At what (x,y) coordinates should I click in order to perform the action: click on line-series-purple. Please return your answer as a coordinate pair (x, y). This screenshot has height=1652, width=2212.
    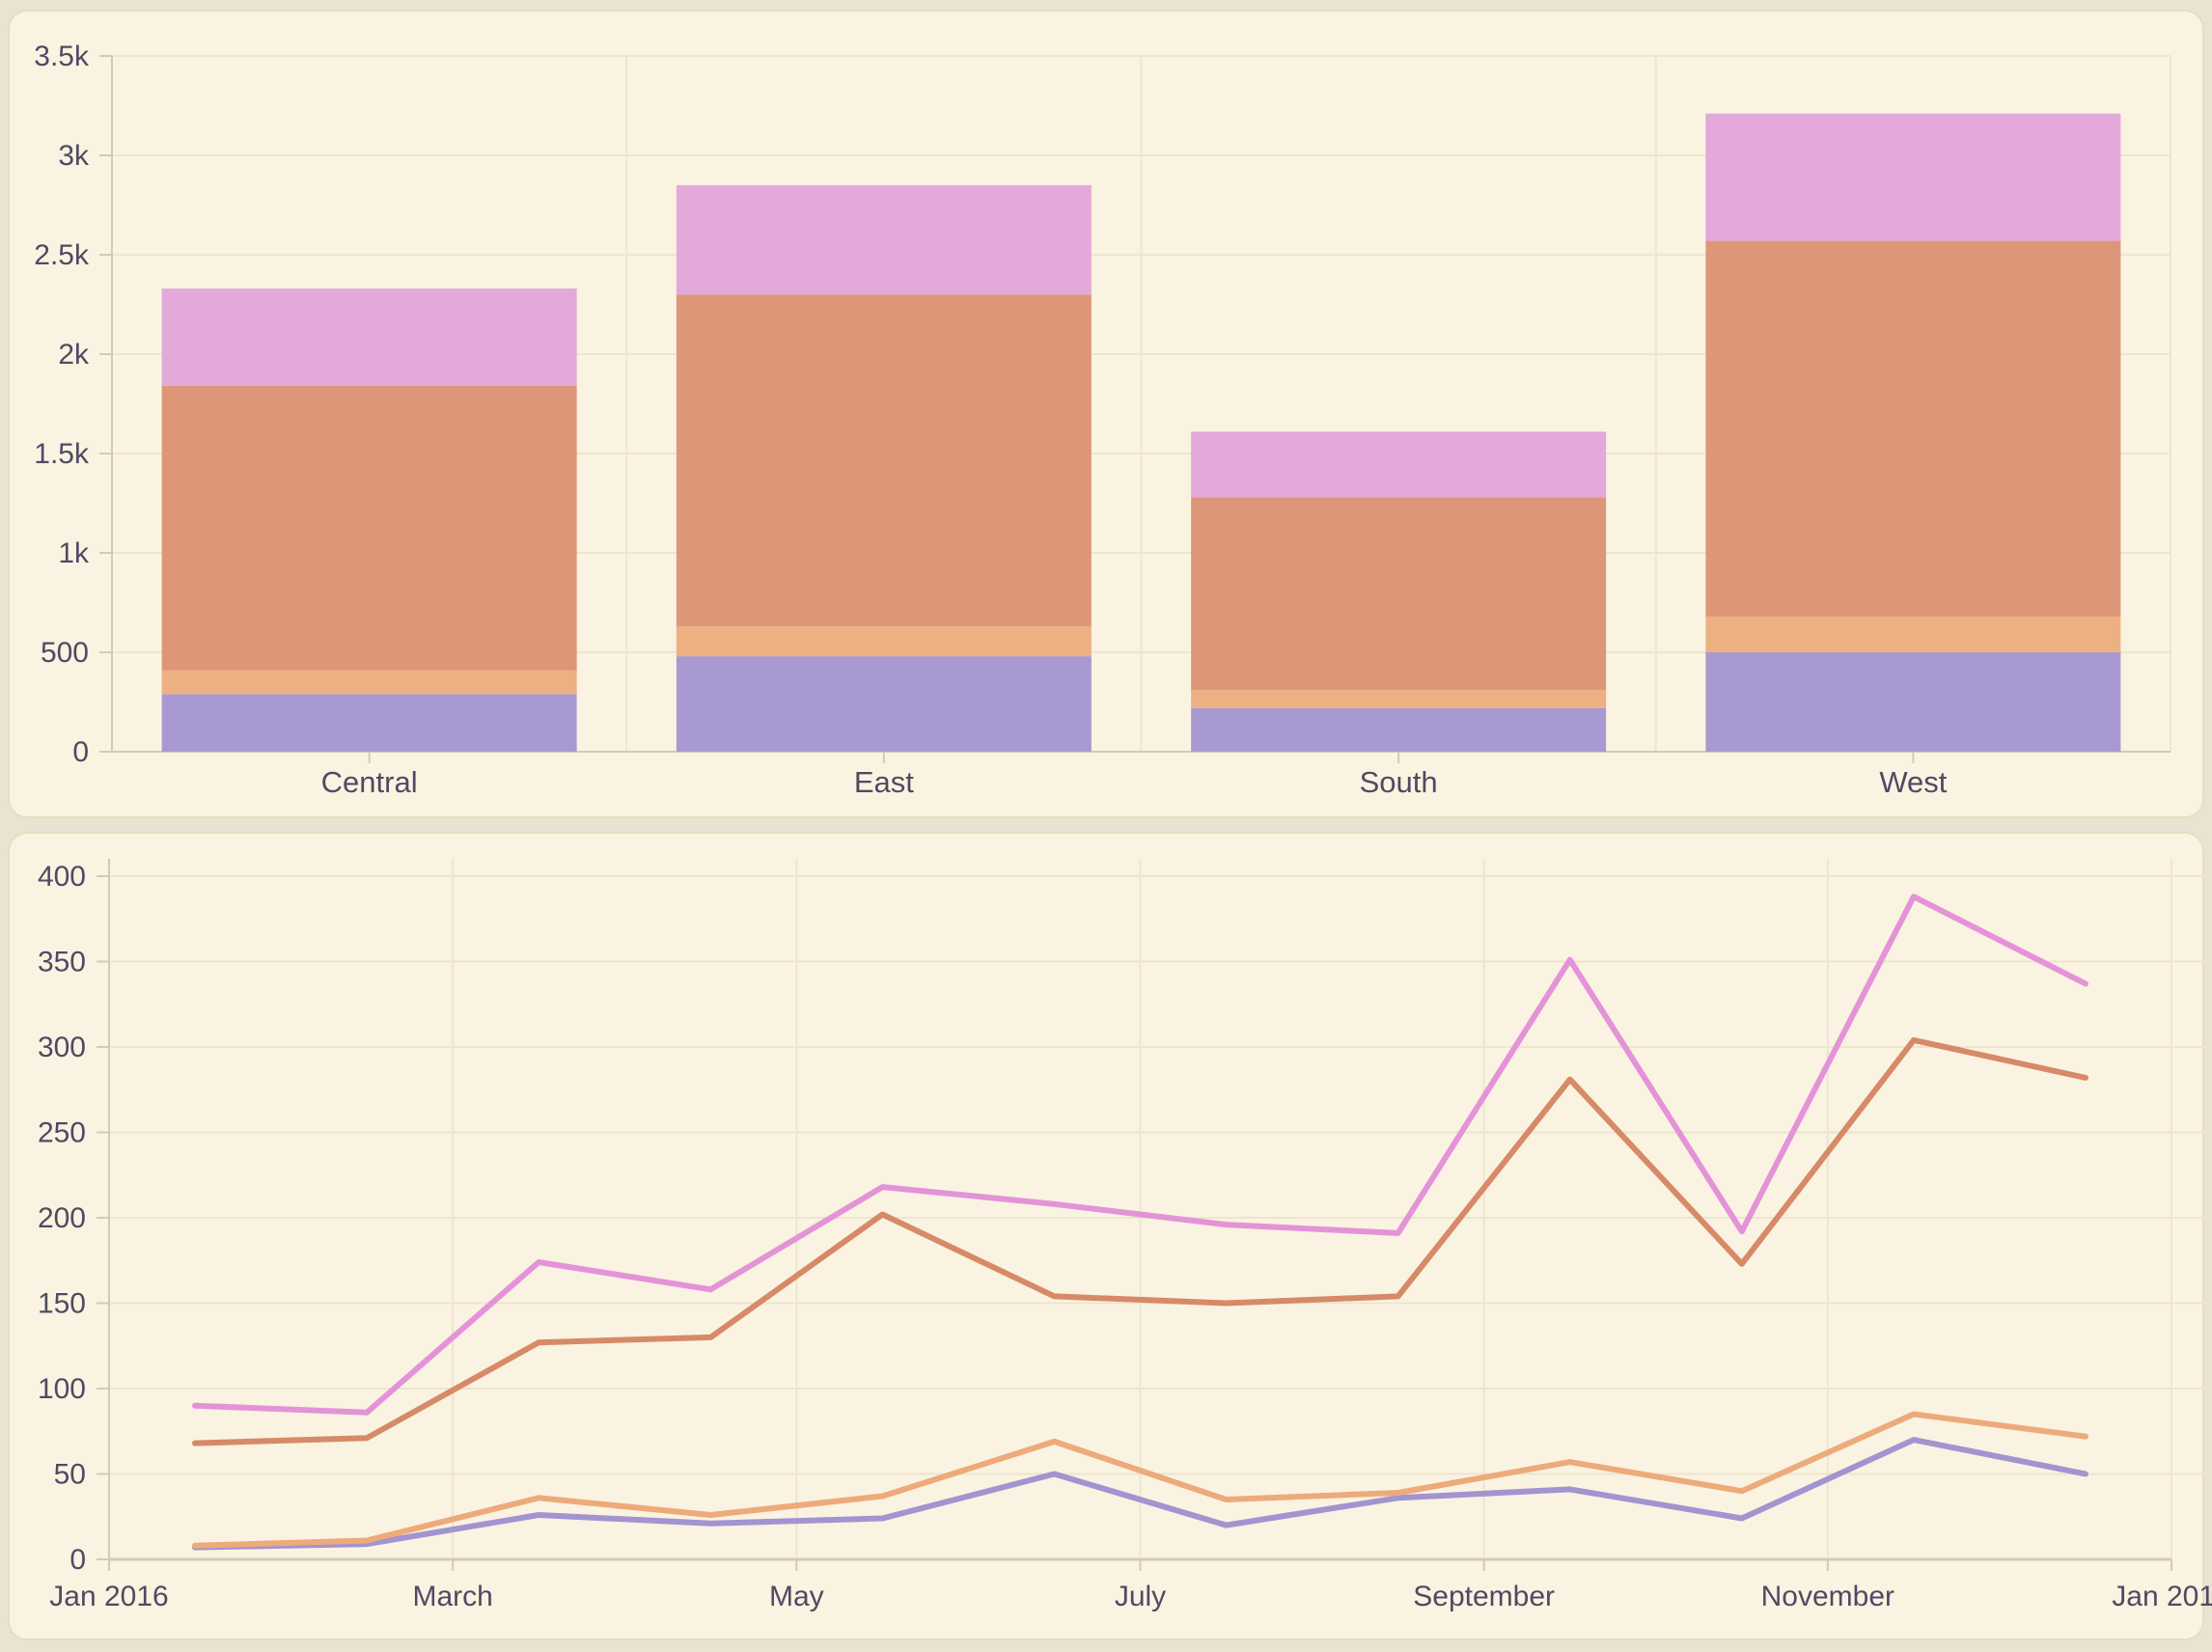
    Looking at the image, I should click on (1140, 1494).